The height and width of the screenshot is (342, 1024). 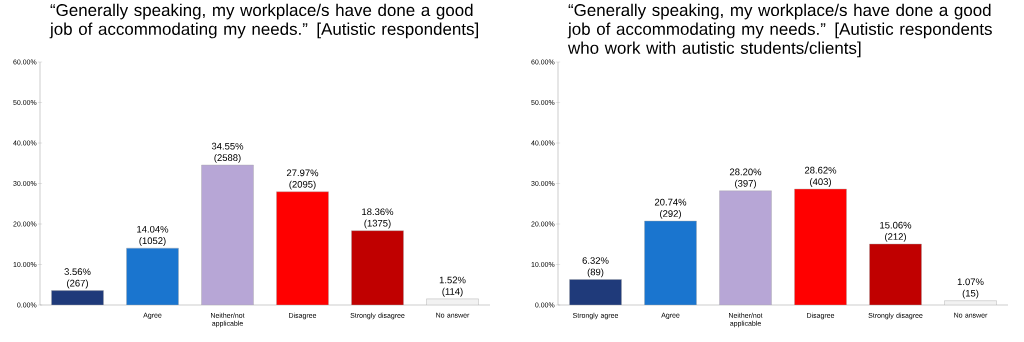 What do you see at coordinates (670, 208) in the screenshot?
I see `data-label: 20.74% (292)` at bounding box center [670, 208].